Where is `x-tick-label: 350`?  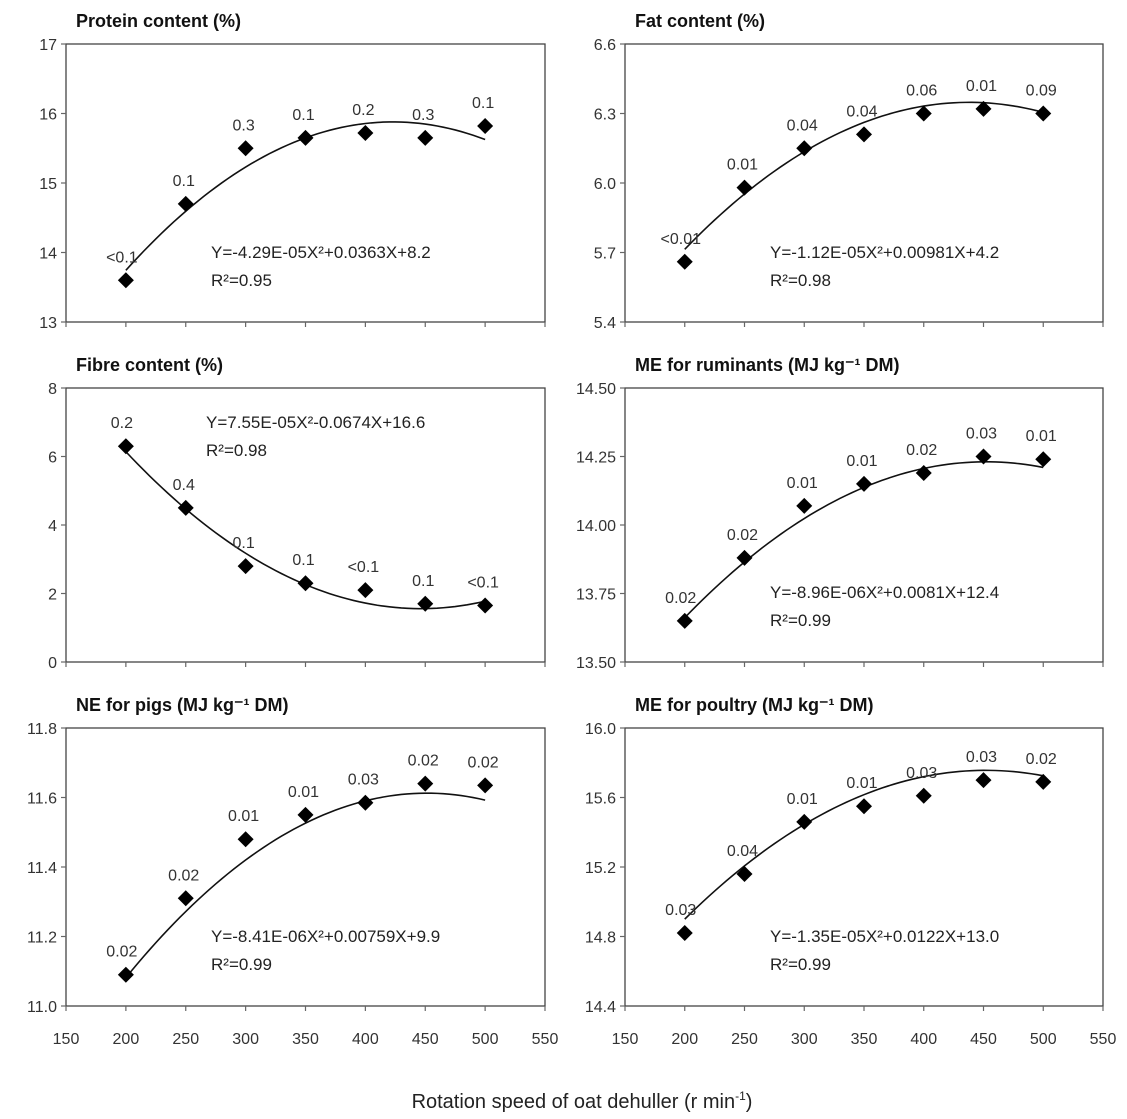
x-tick-label: 350 is located at coordinates (305, 1039).